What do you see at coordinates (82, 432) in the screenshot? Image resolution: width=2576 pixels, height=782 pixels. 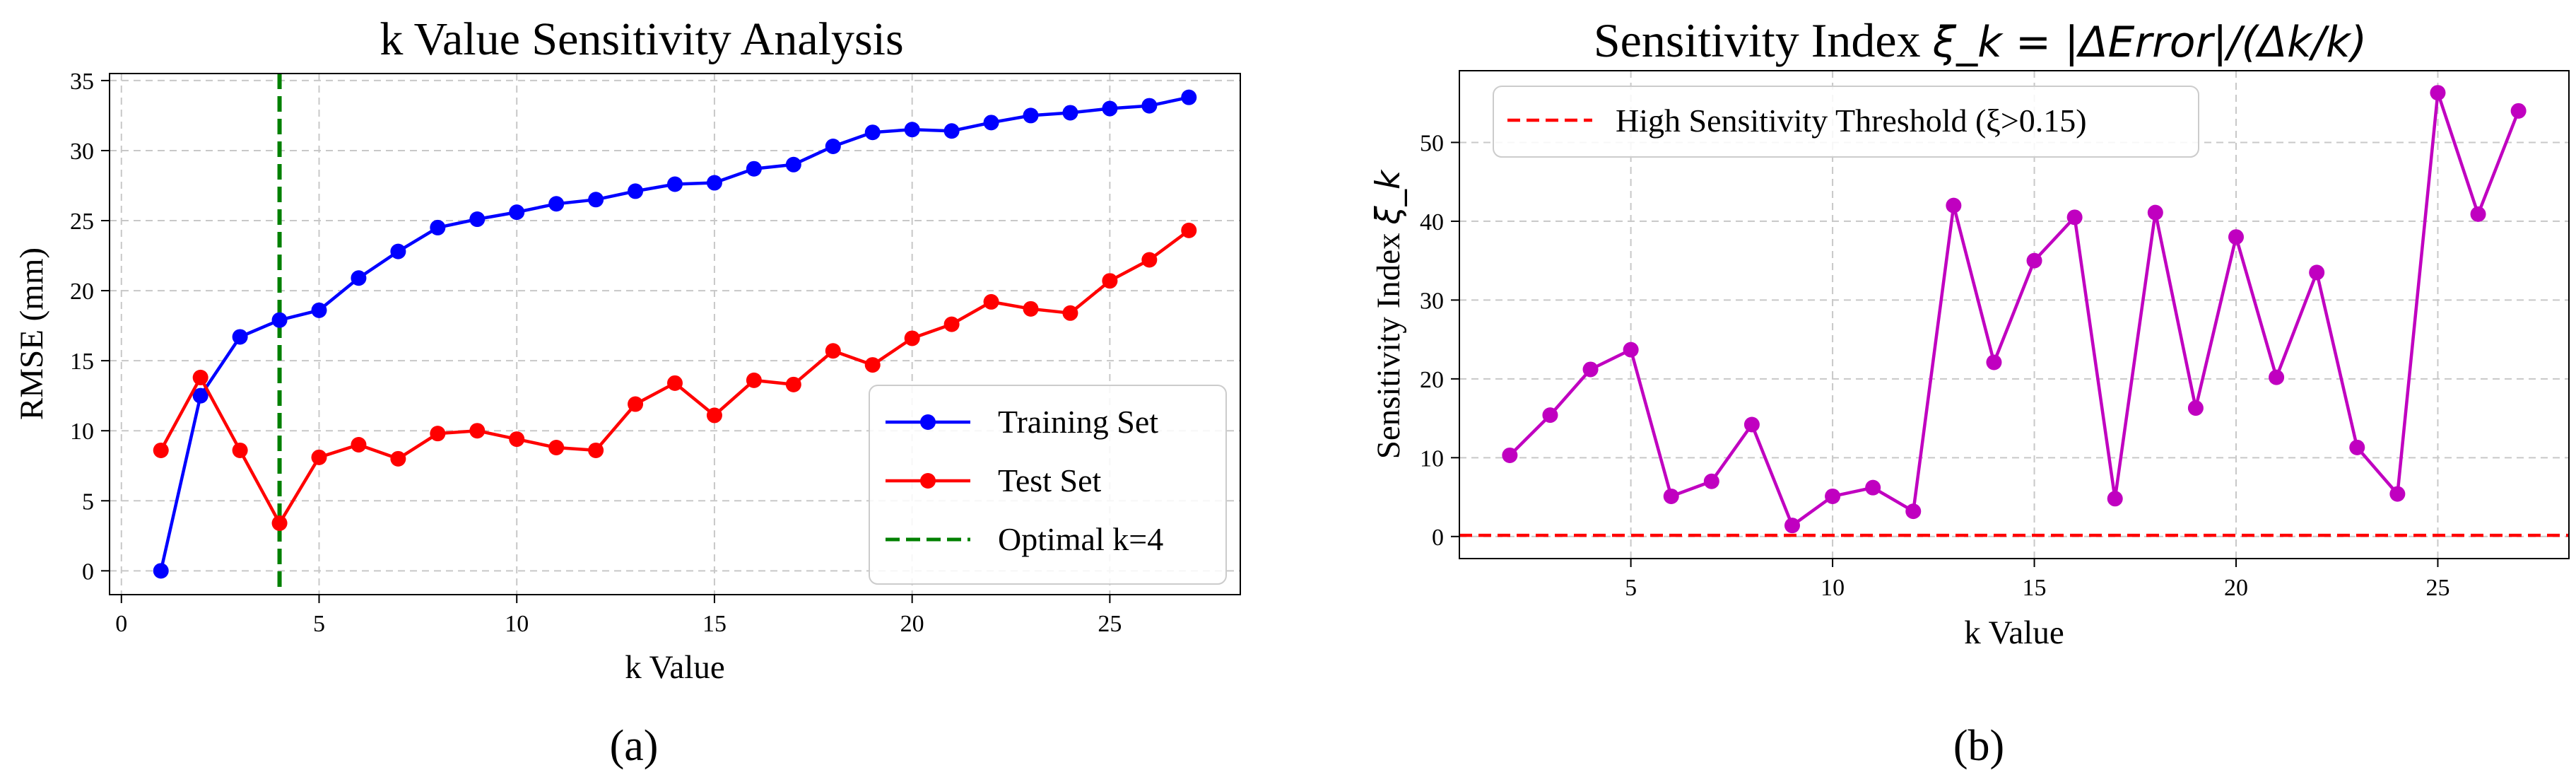 I see `tick-label-a-y-10: 10` at bounding box center [82, 432].